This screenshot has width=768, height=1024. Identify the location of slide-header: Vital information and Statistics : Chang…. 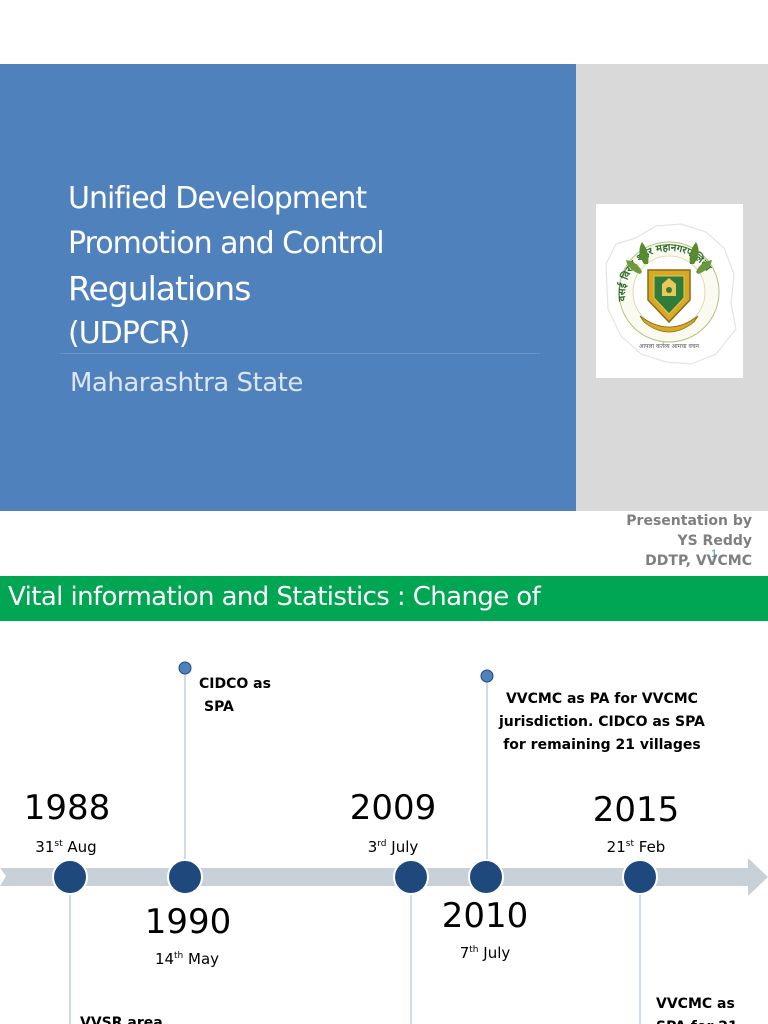
(274, 597).